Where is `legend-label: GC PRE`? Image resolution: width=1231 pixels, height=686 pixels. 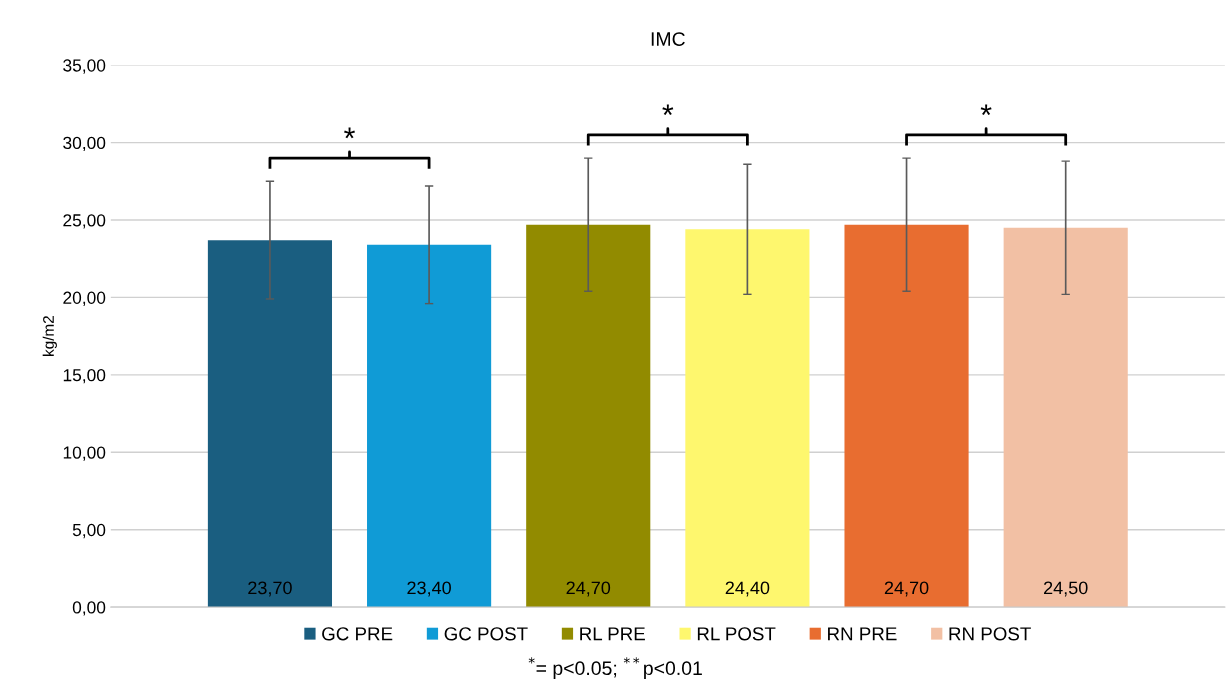
legend-label: GC PRE is located at coordinates (357, 634).